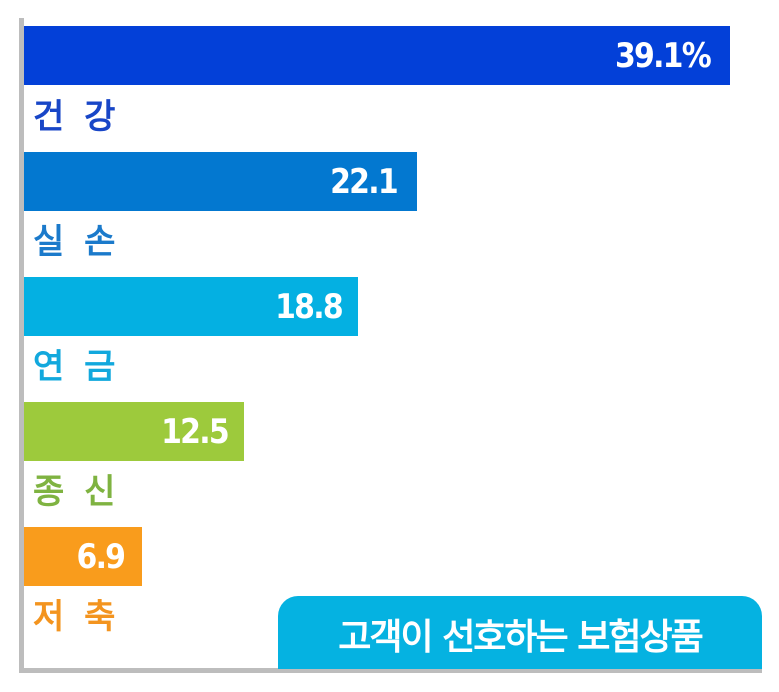  I want to click on bar-value-label: 22.1, so click(364, 181).